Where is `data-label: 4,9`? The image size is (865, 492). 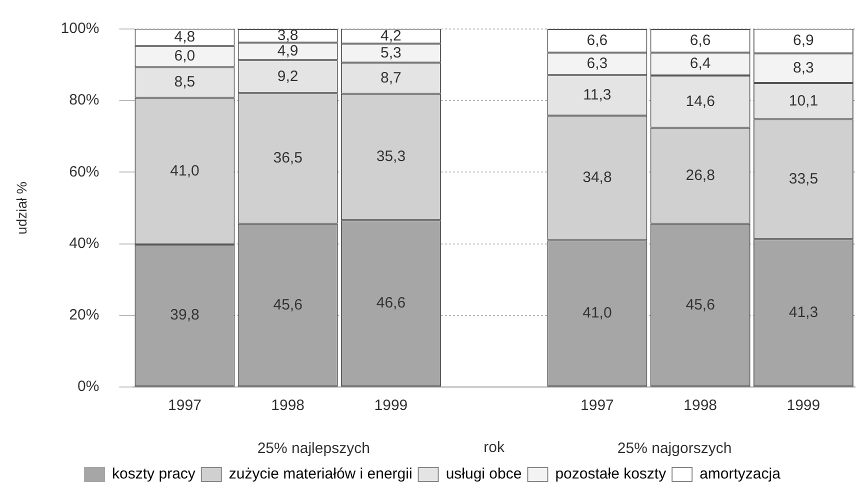 data-label: 4,9 is located at coordinates (287, 51).